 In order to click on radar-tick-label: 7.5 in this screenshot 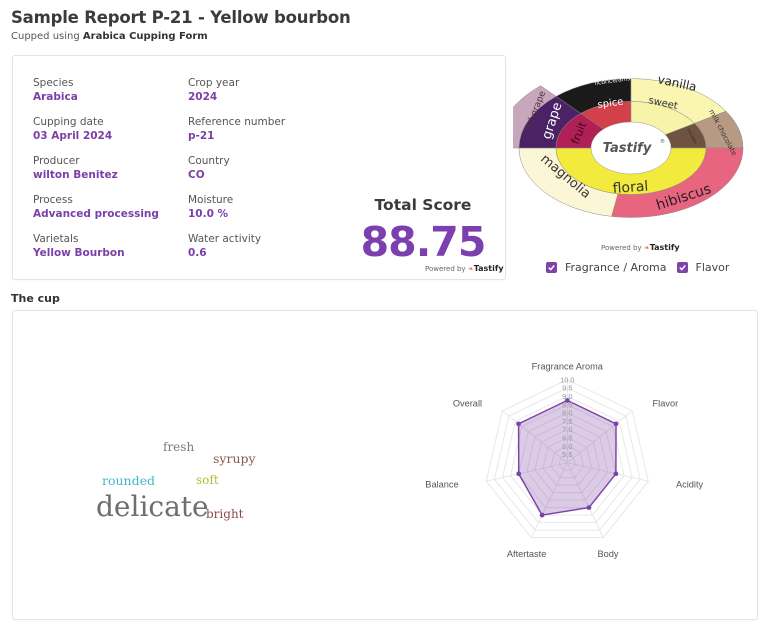, I will do `click(567, 421)`.